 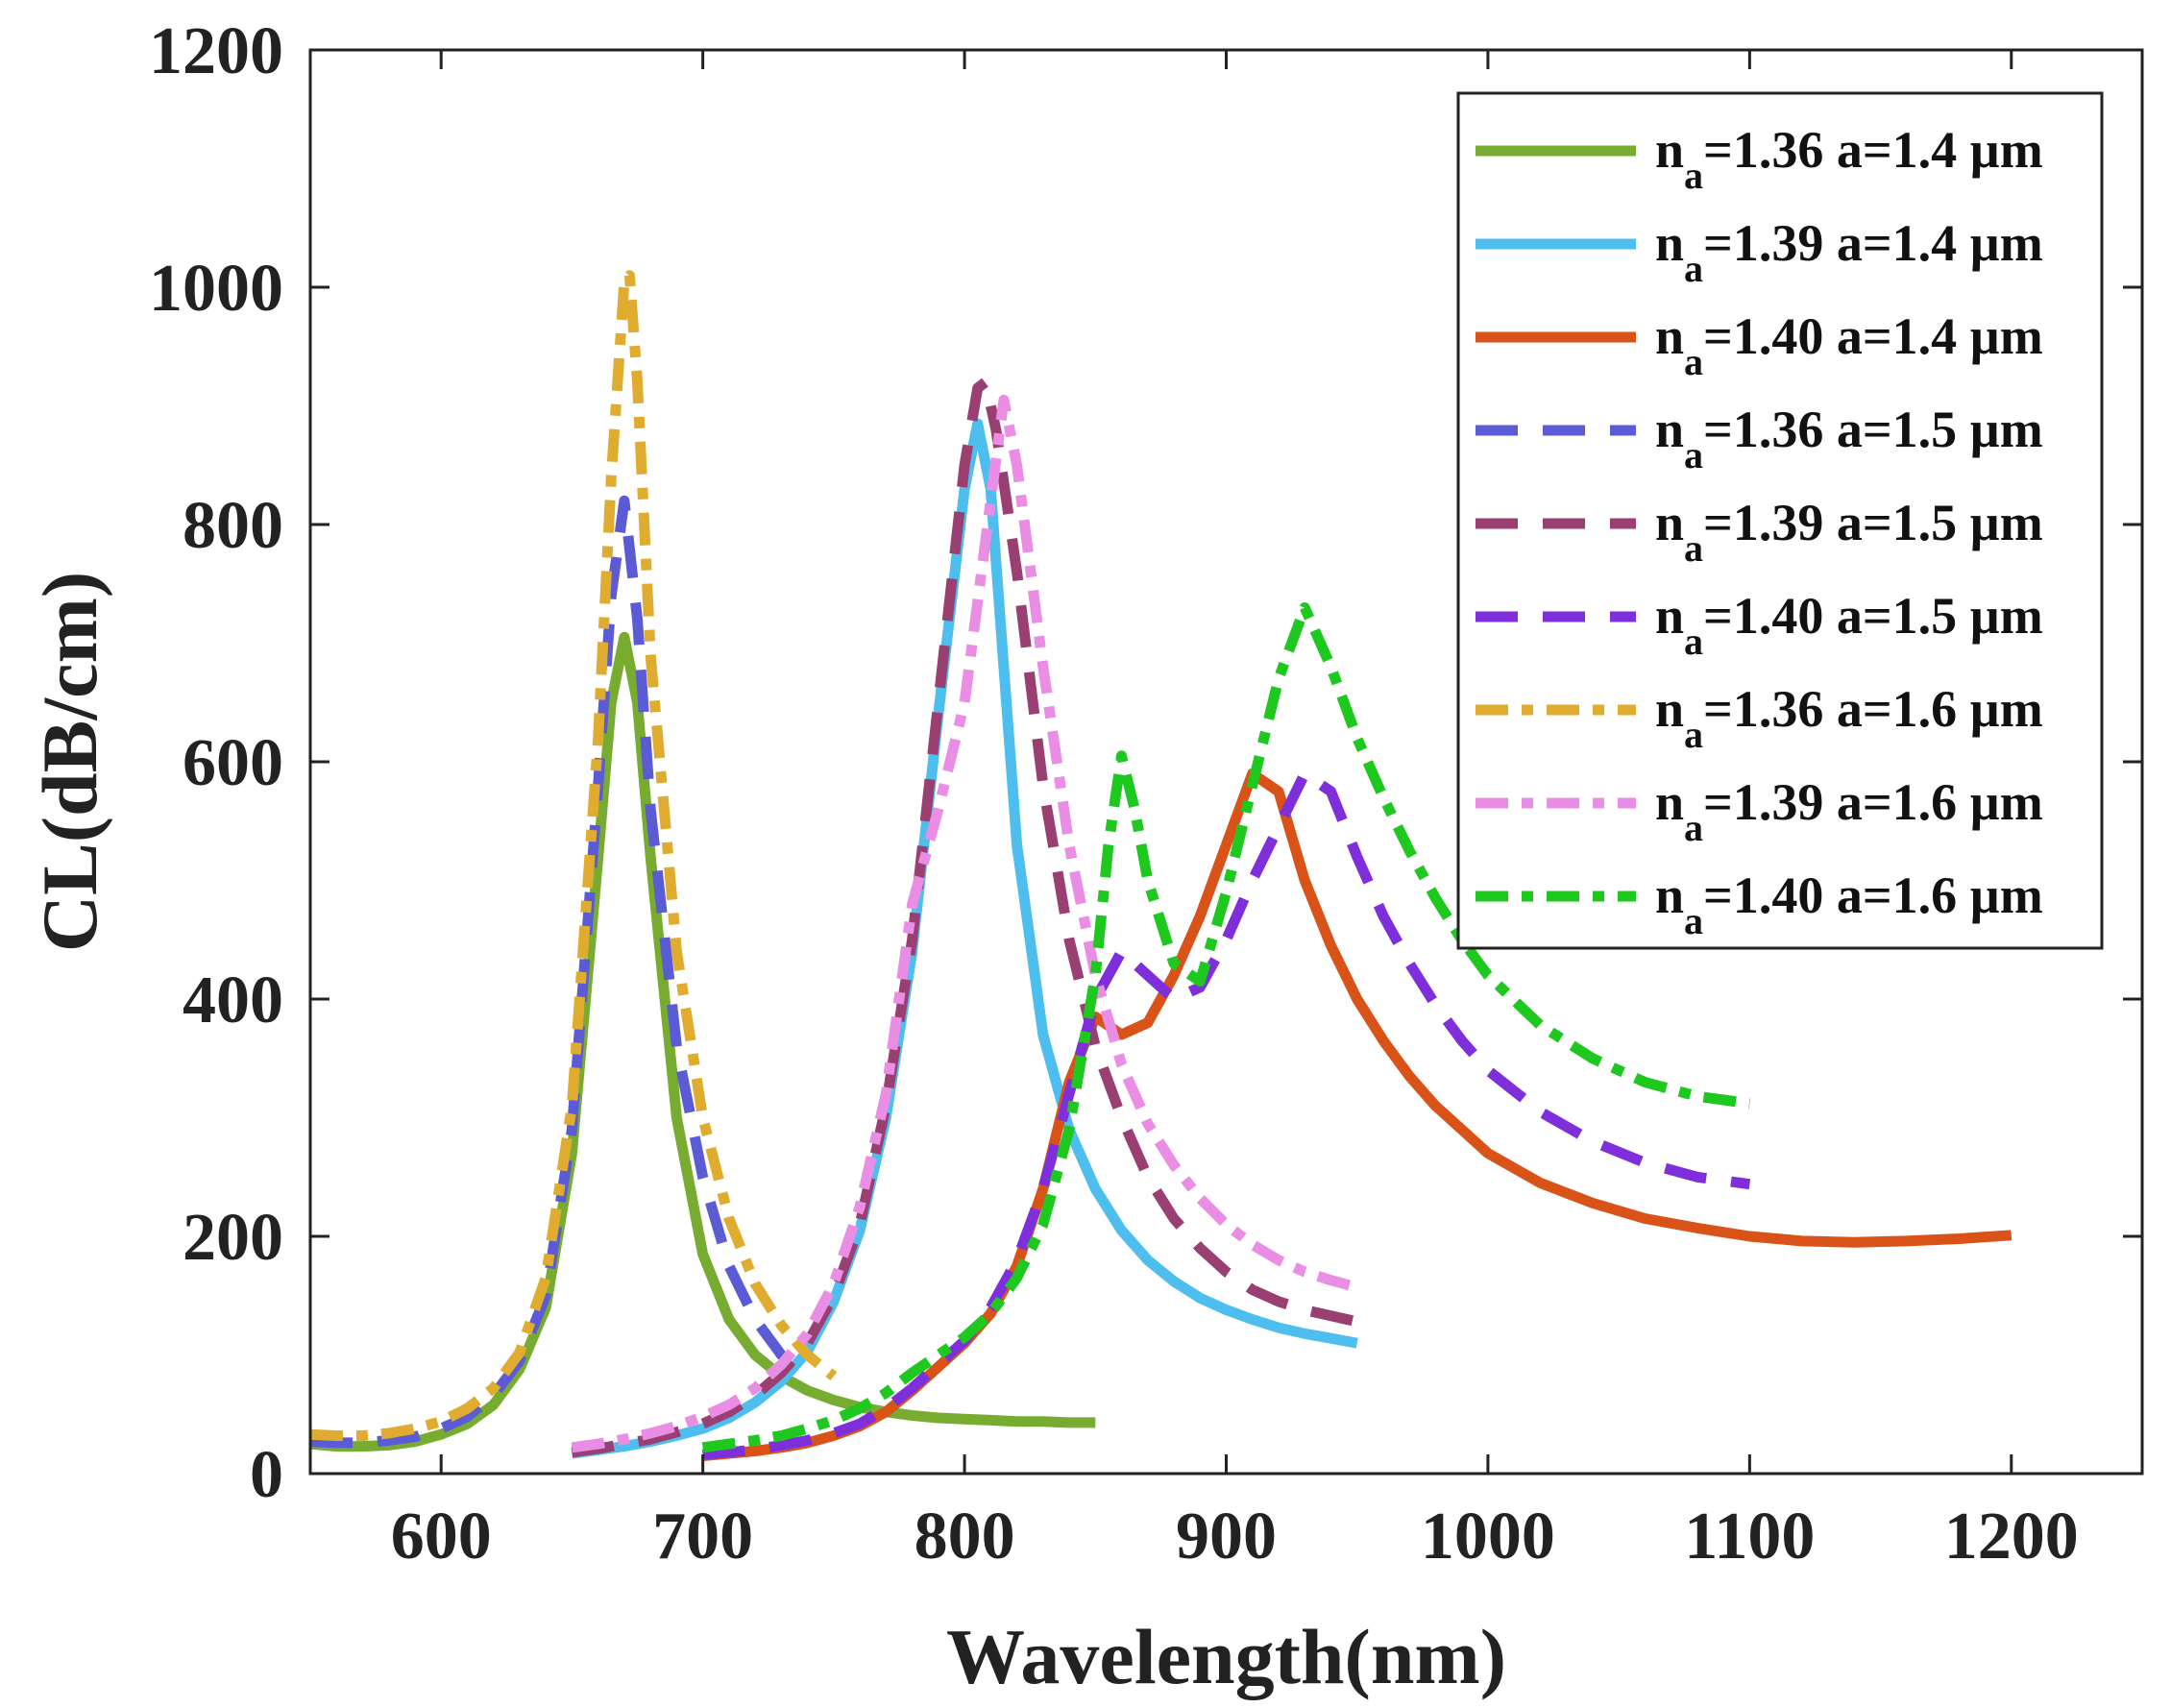 What do you see at coordinates (1849, 438) in the screenshot?
I see `legend-label: na=1.36 a=1.5 µm` at bounding box center [1849, 438].